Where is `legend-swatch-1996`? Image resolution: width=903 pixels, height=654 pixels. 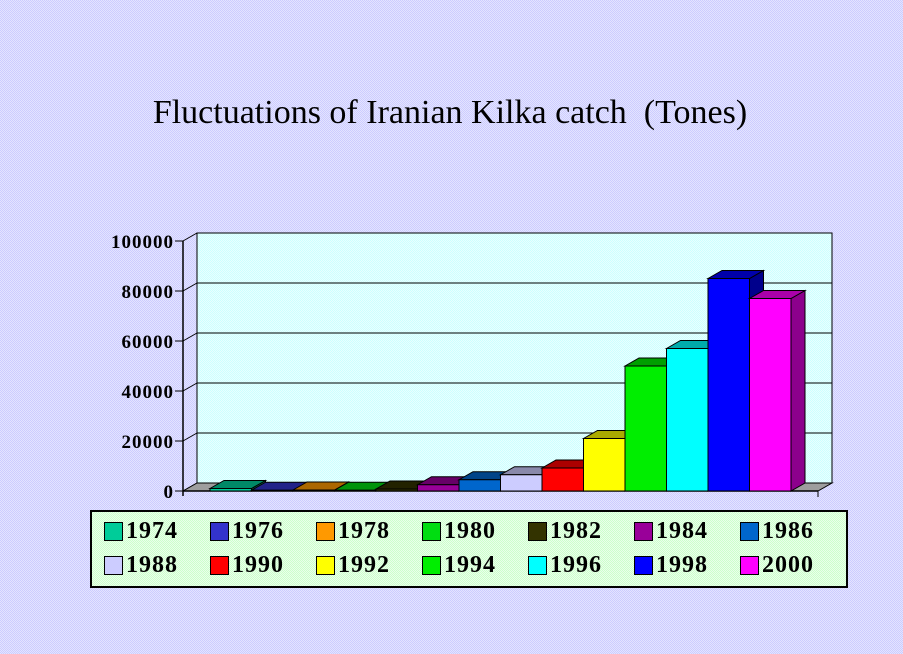 legend-swatch-1996 is located at coordinates (537, 565).